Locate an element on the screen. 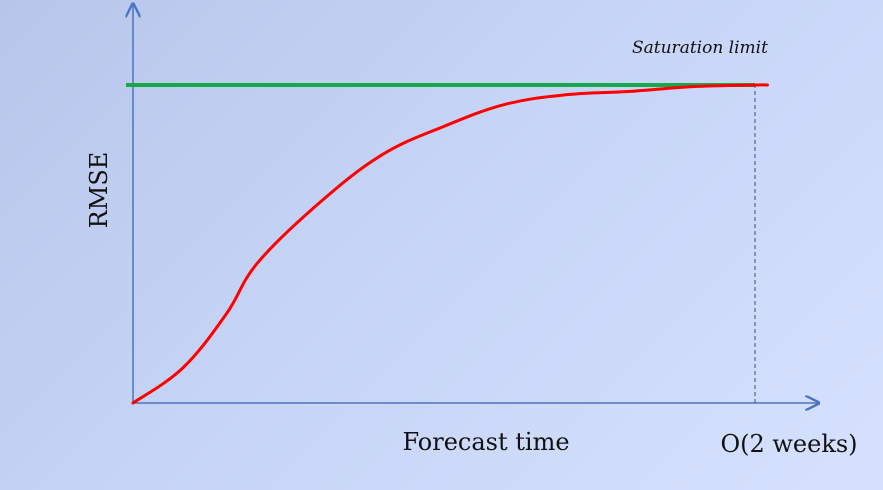 The height and width of the screenshot is (490, 883). x-tick-label: O(2 weeks) is located at coordinates (788, 444).